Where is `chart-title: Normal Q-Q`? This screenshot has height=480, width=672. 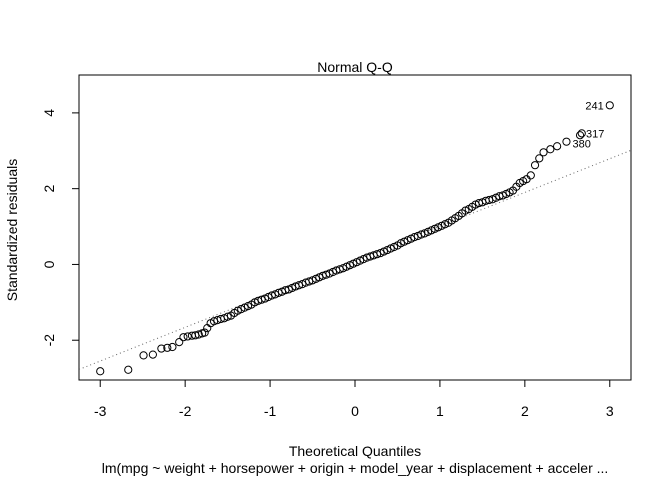 chart-title: Normal Q-Q is located at coordinates (355, 67).